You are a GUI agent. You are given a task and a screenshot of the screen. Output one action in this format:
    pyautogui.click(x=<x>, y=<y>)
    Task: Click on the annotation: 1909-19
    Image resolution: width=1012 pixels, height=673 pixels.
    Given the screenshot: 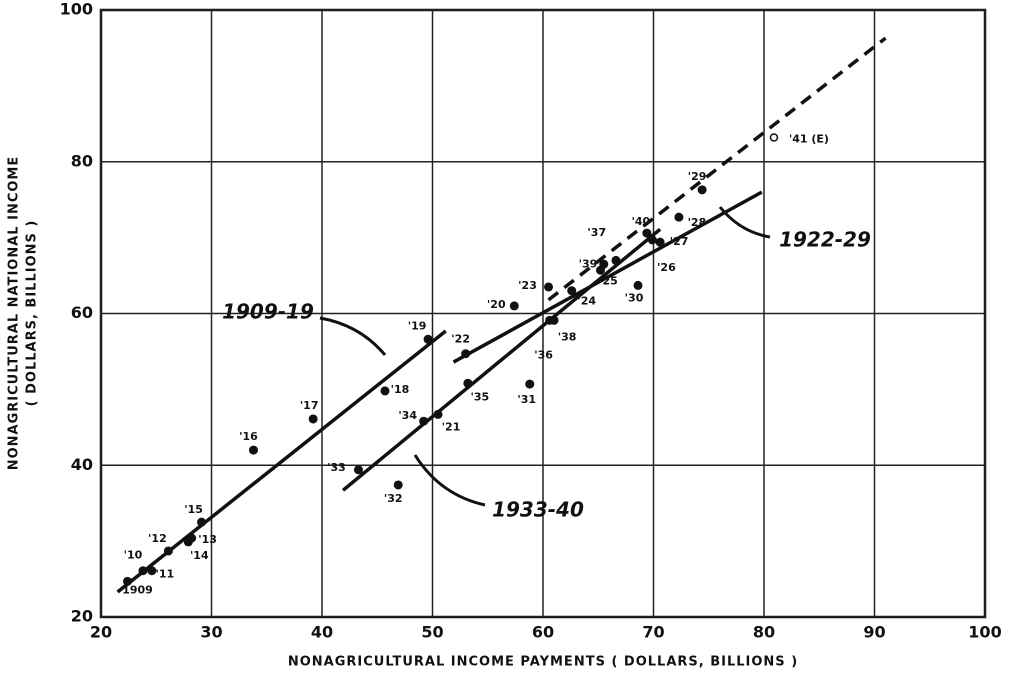 What is the action you would take?
    pyautogui.click(x=268, y=312)
    